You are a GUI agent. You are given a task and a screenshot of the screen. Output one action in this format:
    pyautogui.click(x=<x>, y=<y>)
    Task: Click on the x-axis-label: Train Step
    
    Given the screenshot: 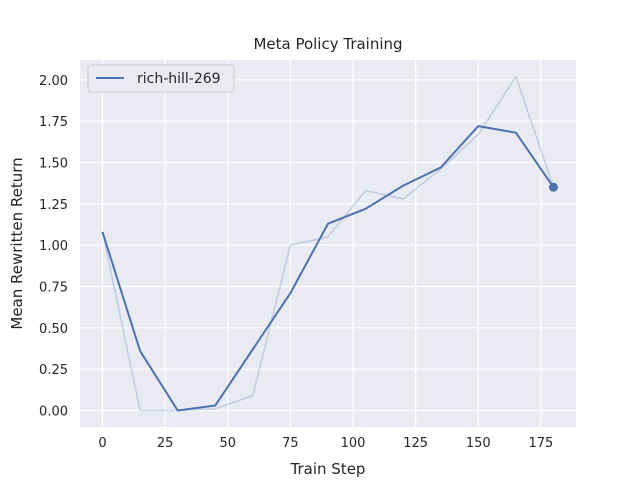 What is the action you would take?
    pyautogui.click(x=328, y=469)
    